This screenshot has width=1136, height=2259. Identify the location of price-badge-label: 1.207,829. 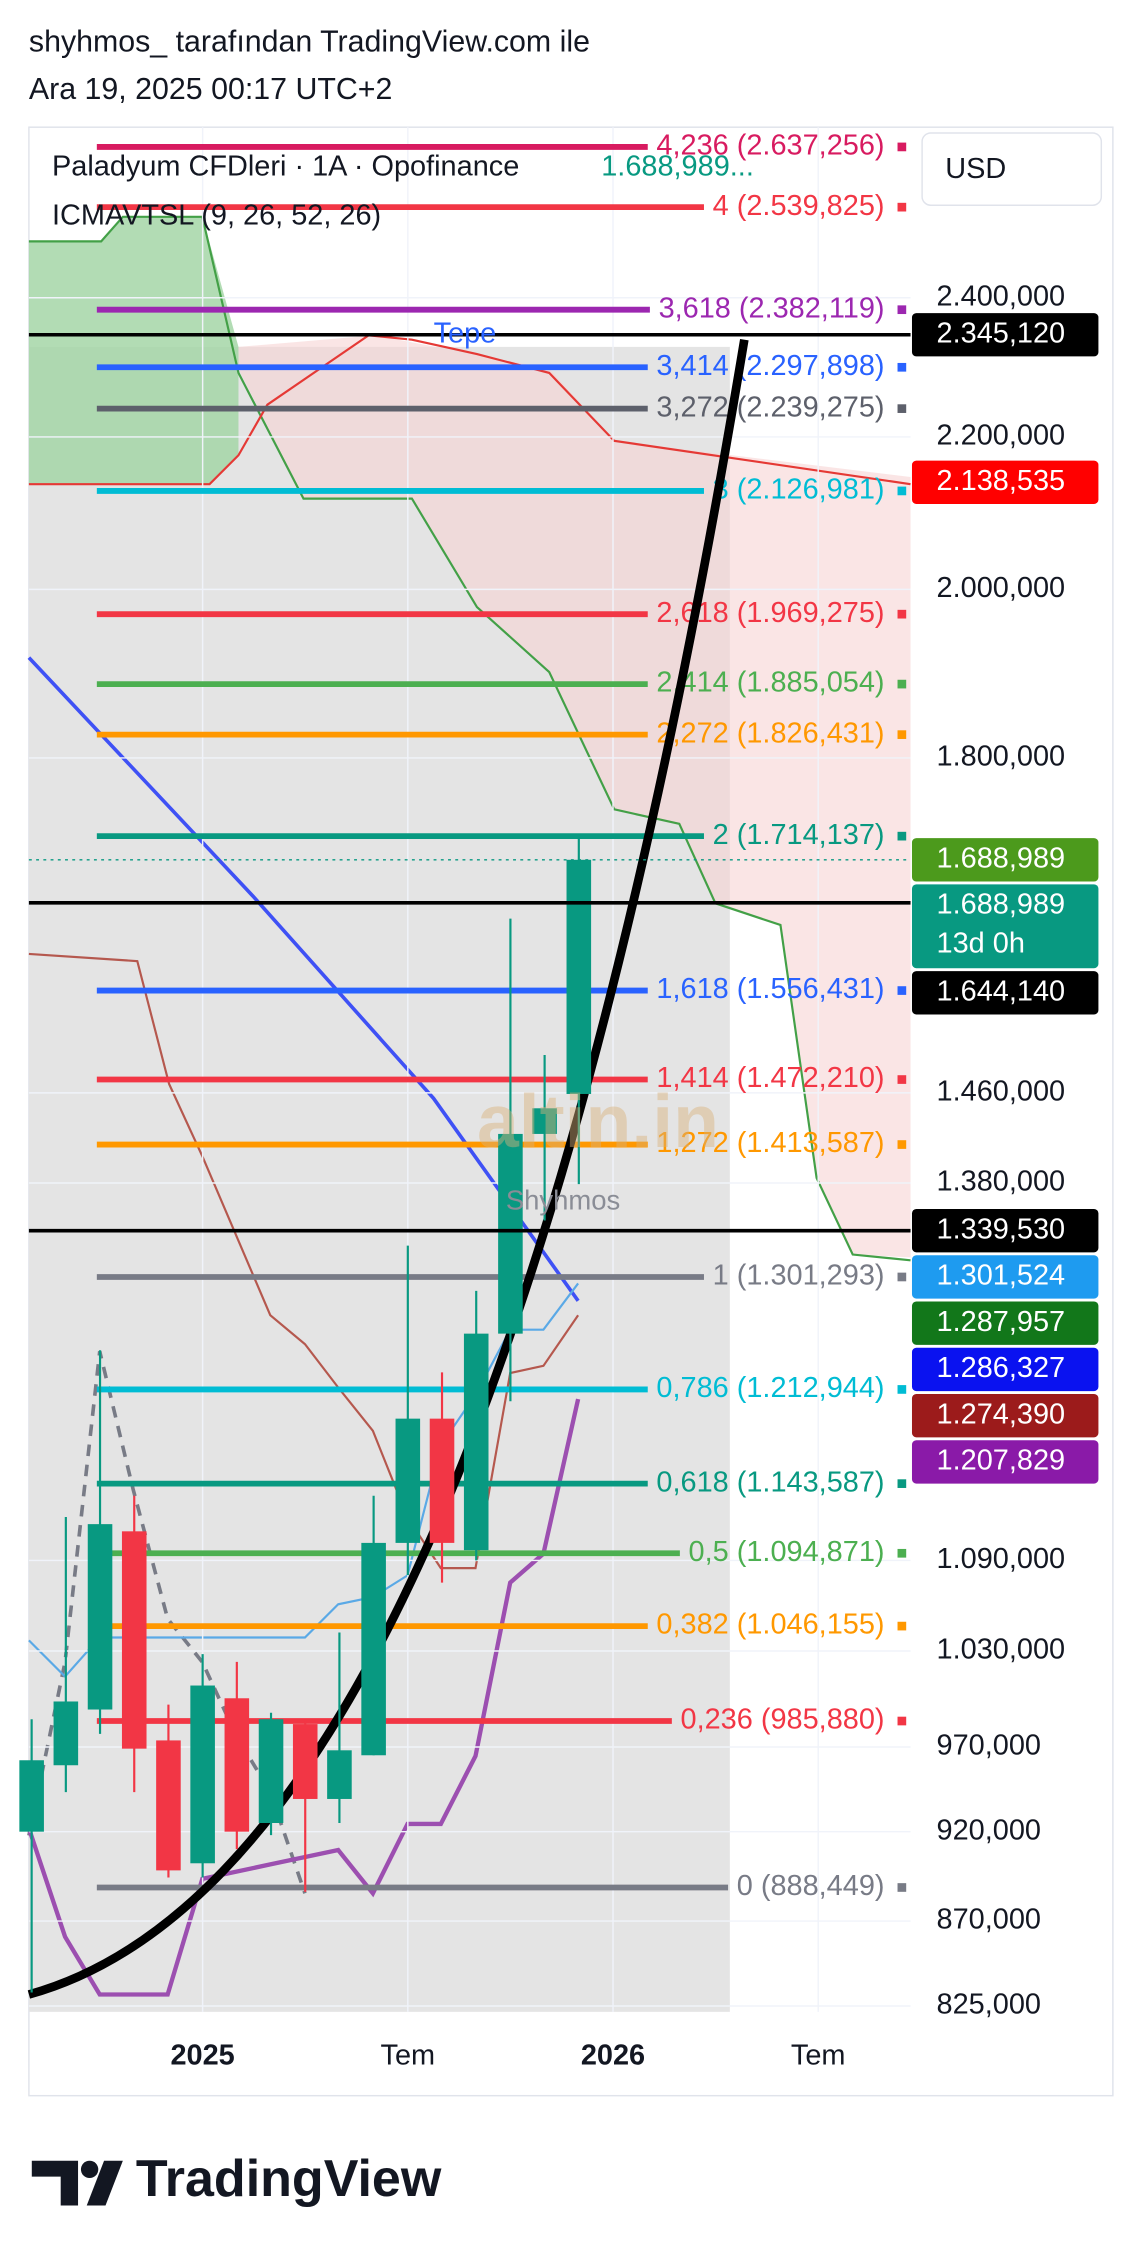
(1001, 1461).